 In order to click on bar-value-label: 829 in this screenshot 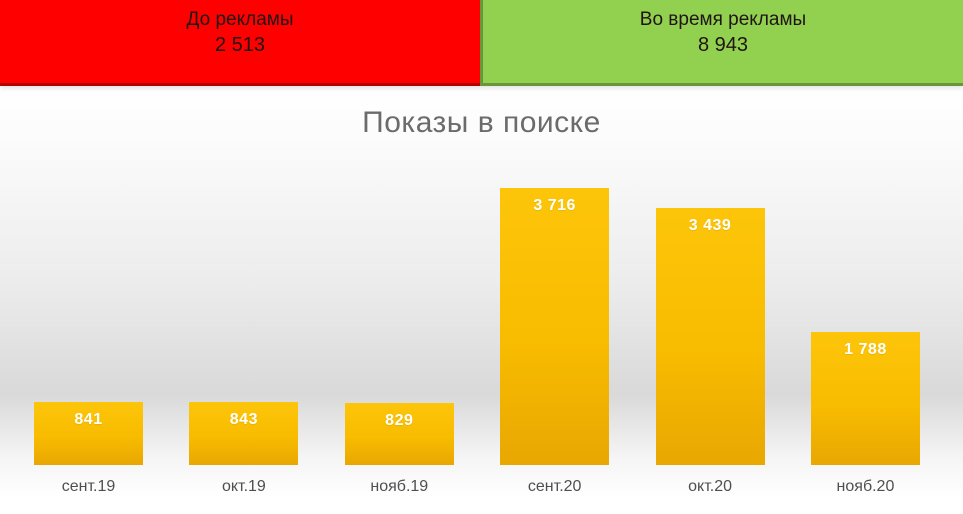, I will do `click(399, 420)`.